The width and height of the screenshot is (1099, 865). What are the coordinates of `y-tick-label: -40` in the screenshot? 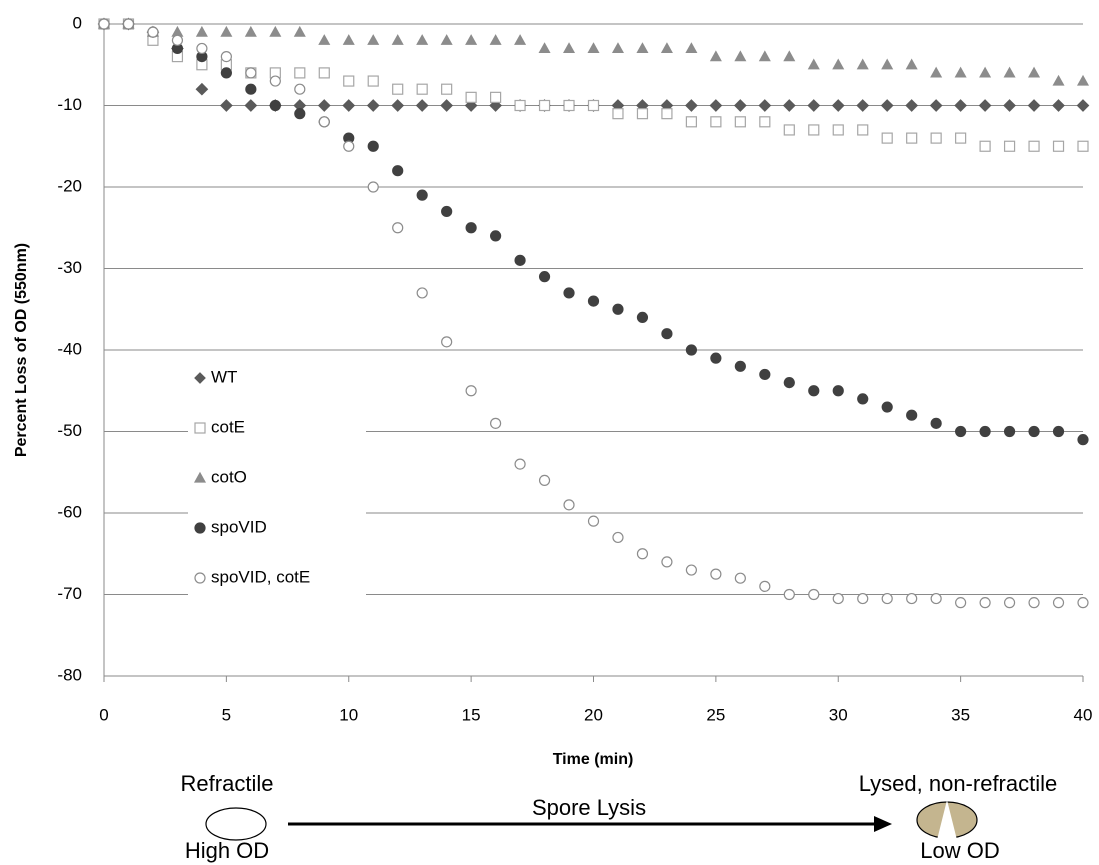 It's located at (69, 348).